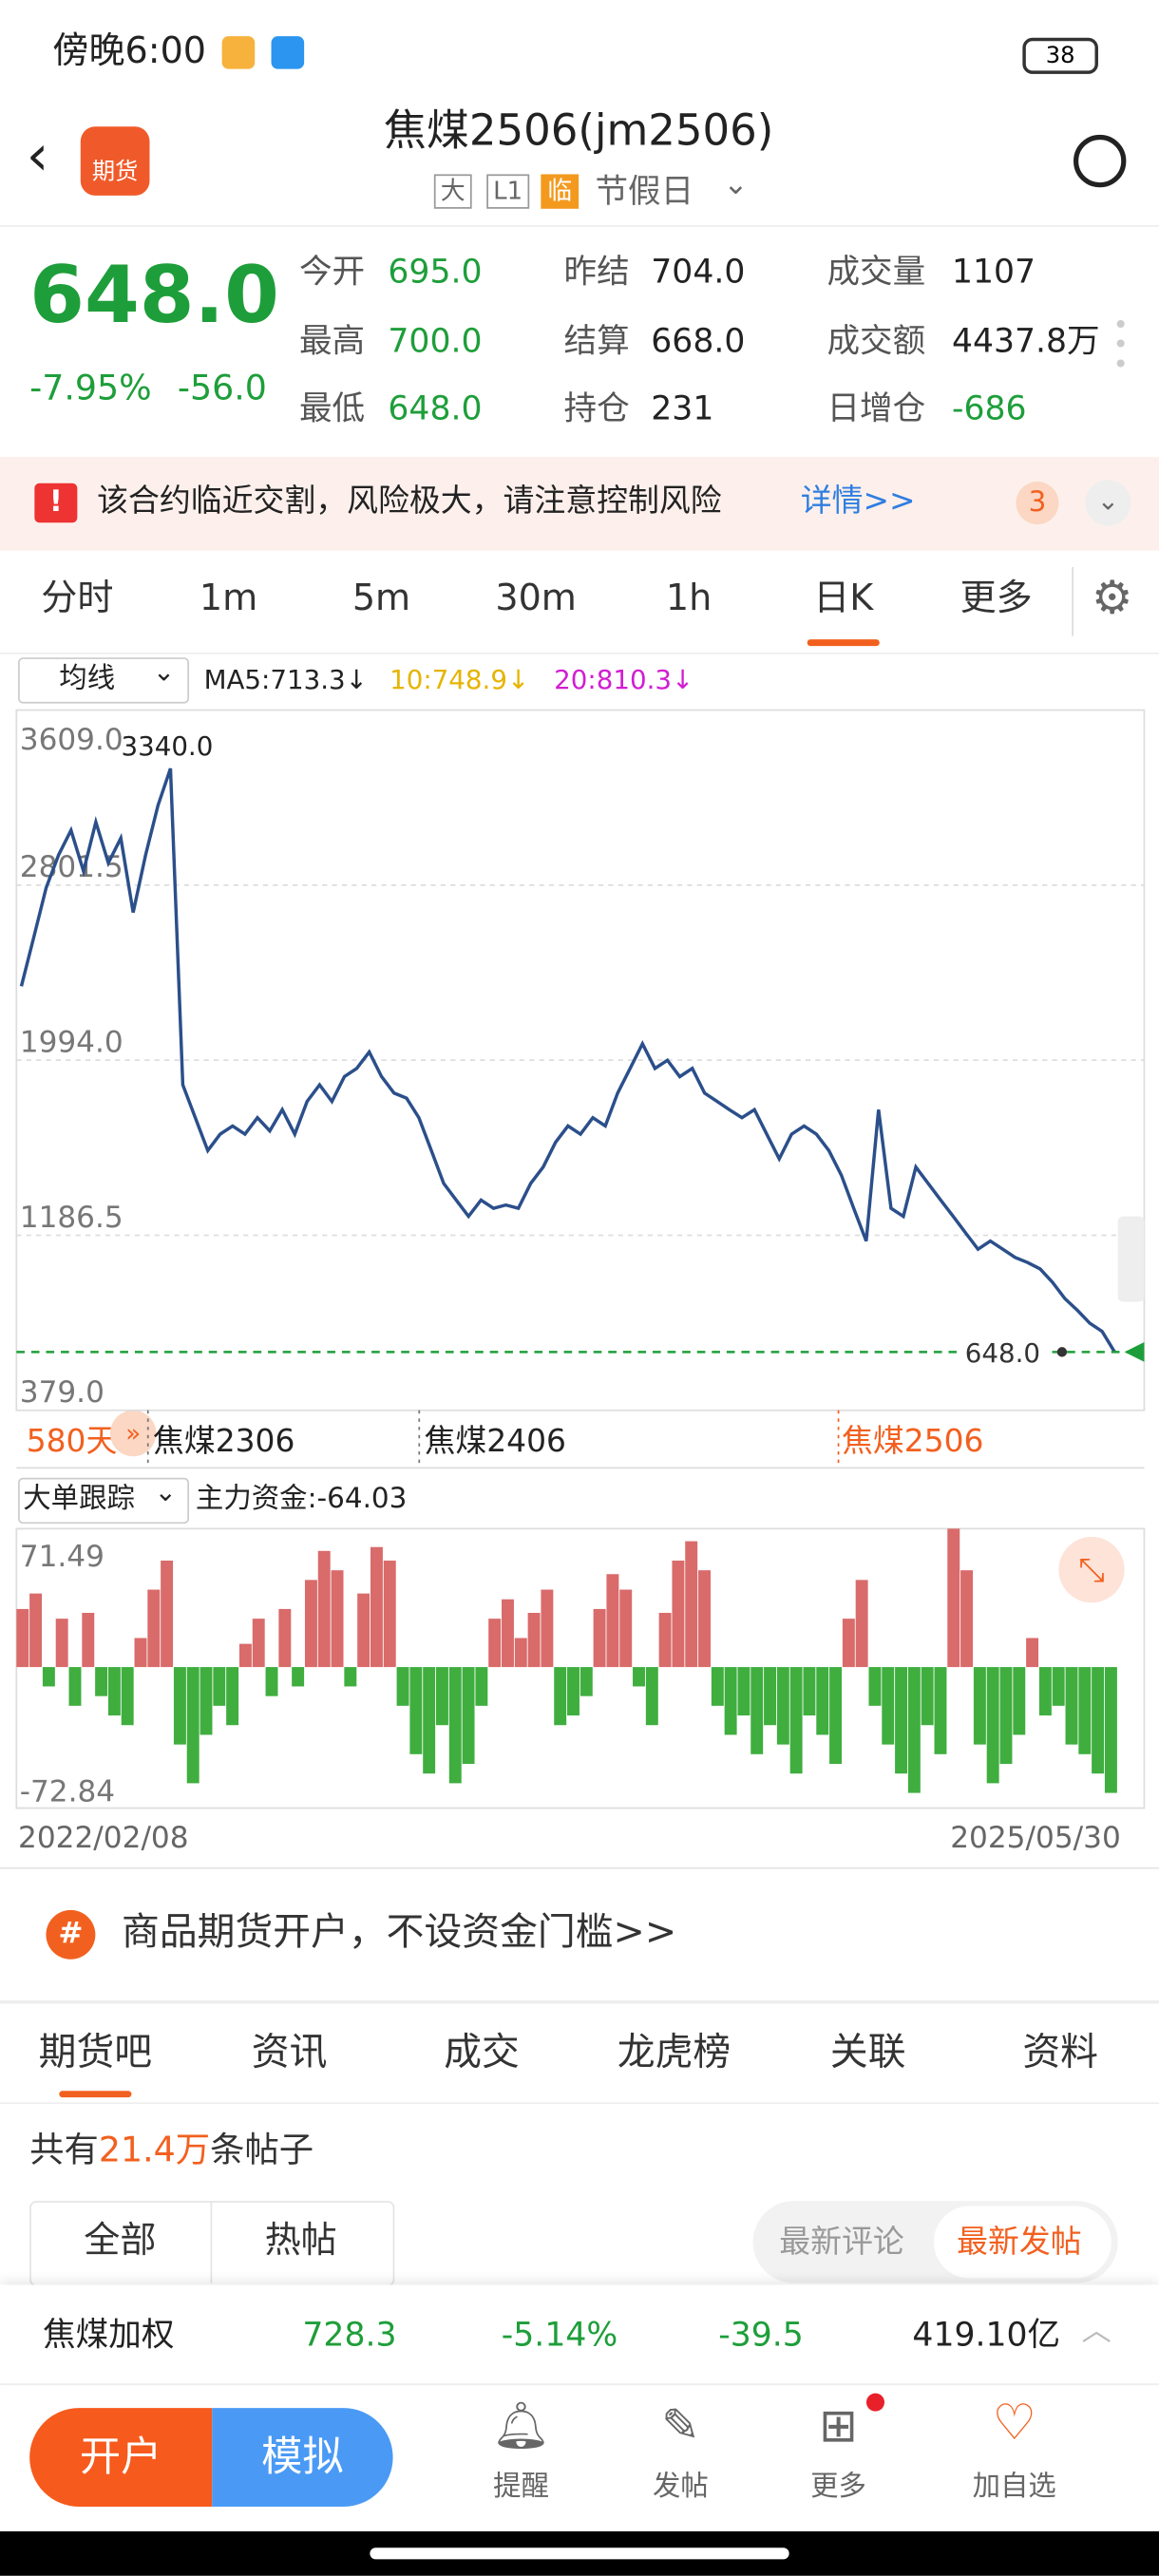 The image size is (1159, 2576). I want to click on settings-button: ⚙, so click(1112, 597).